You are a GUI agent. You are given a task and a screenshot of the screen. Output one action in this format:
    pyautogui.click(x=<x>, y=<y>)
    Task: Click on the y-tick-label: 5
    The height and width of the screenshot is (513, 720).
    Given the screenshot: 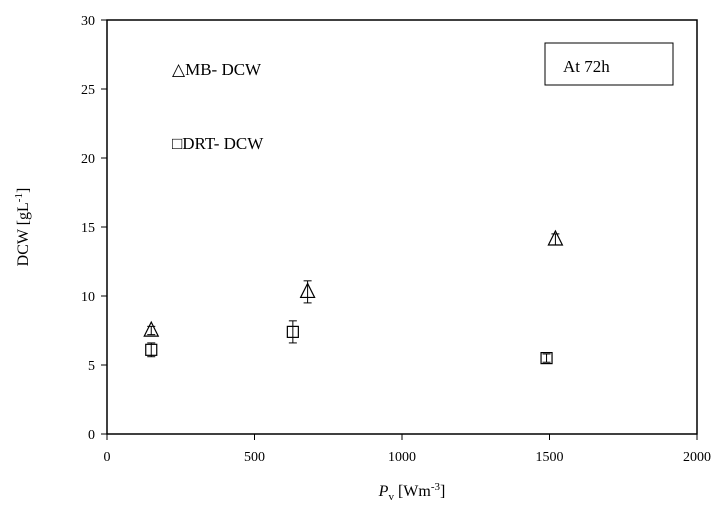 What is the action you would take?
    pyautogui.click(x=91, y=366)
    